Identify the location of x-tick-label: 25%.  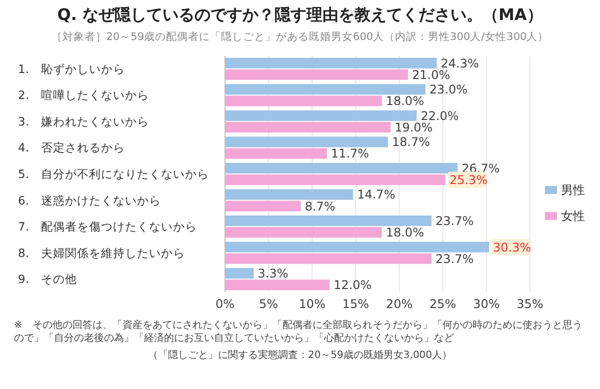
(443, 304).